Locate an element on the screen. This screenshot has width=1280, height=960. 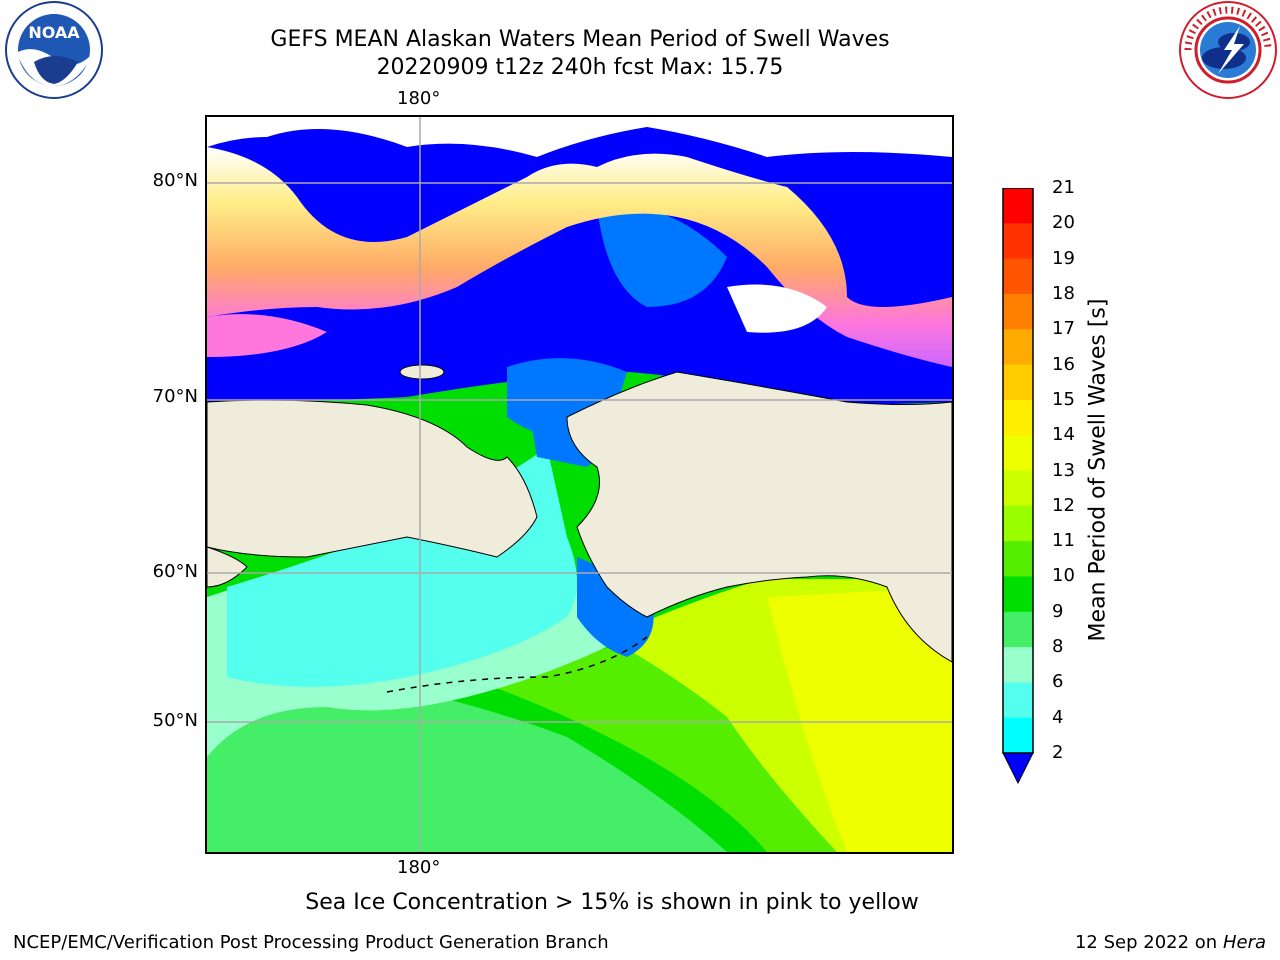
colorbar-tick-18: 18 is located at coordinates (1063, 293).